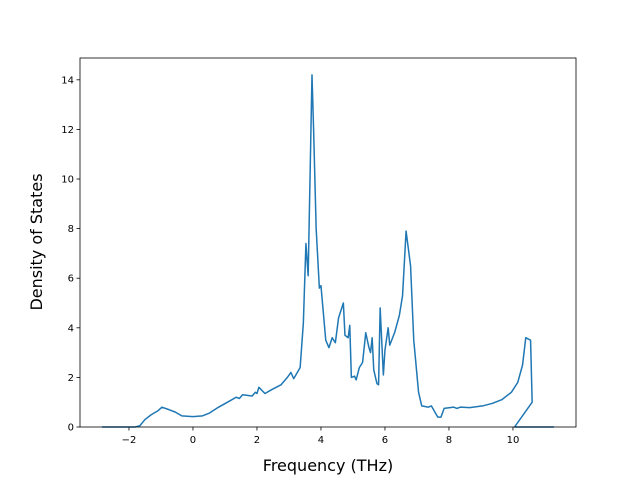 This screenshot has width=640, height=480. I want to click on x-axis-label: Frequency (THz), so click(328, 465).